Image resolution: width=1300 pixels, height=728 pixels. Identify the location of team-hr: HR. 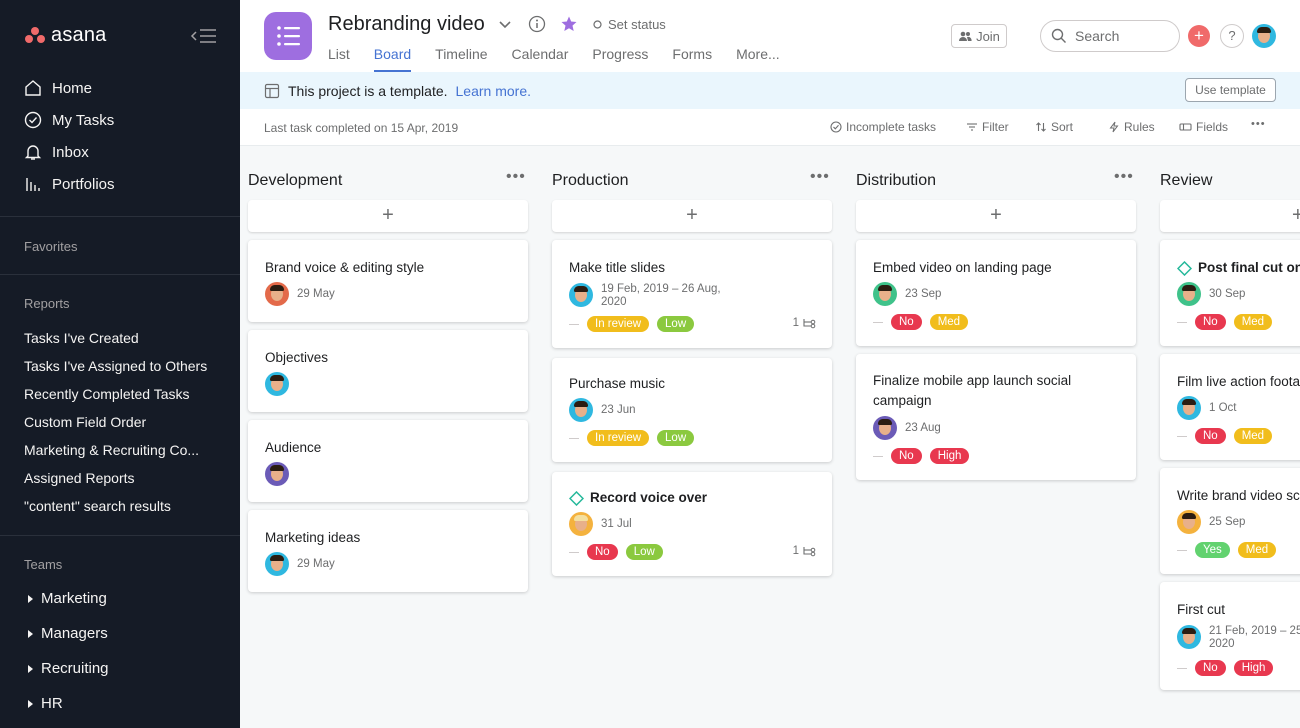
(45, 703).